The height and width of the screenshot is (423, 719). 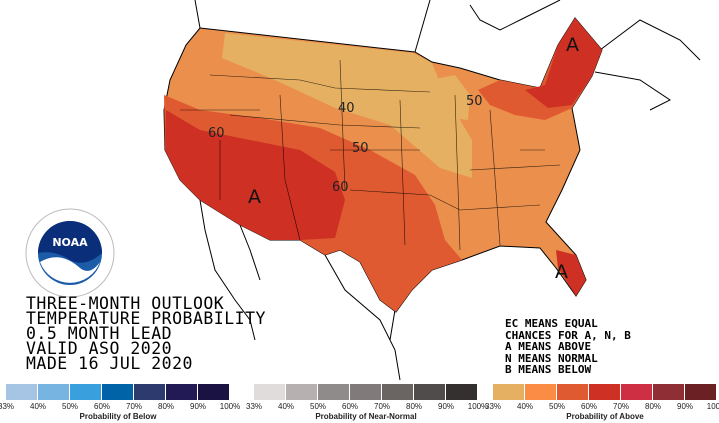 What do you see at coordinates (99, 348) in the screenshot?
I see `valid-line: VALID ASO 2020` at bounding box center [99, 348].